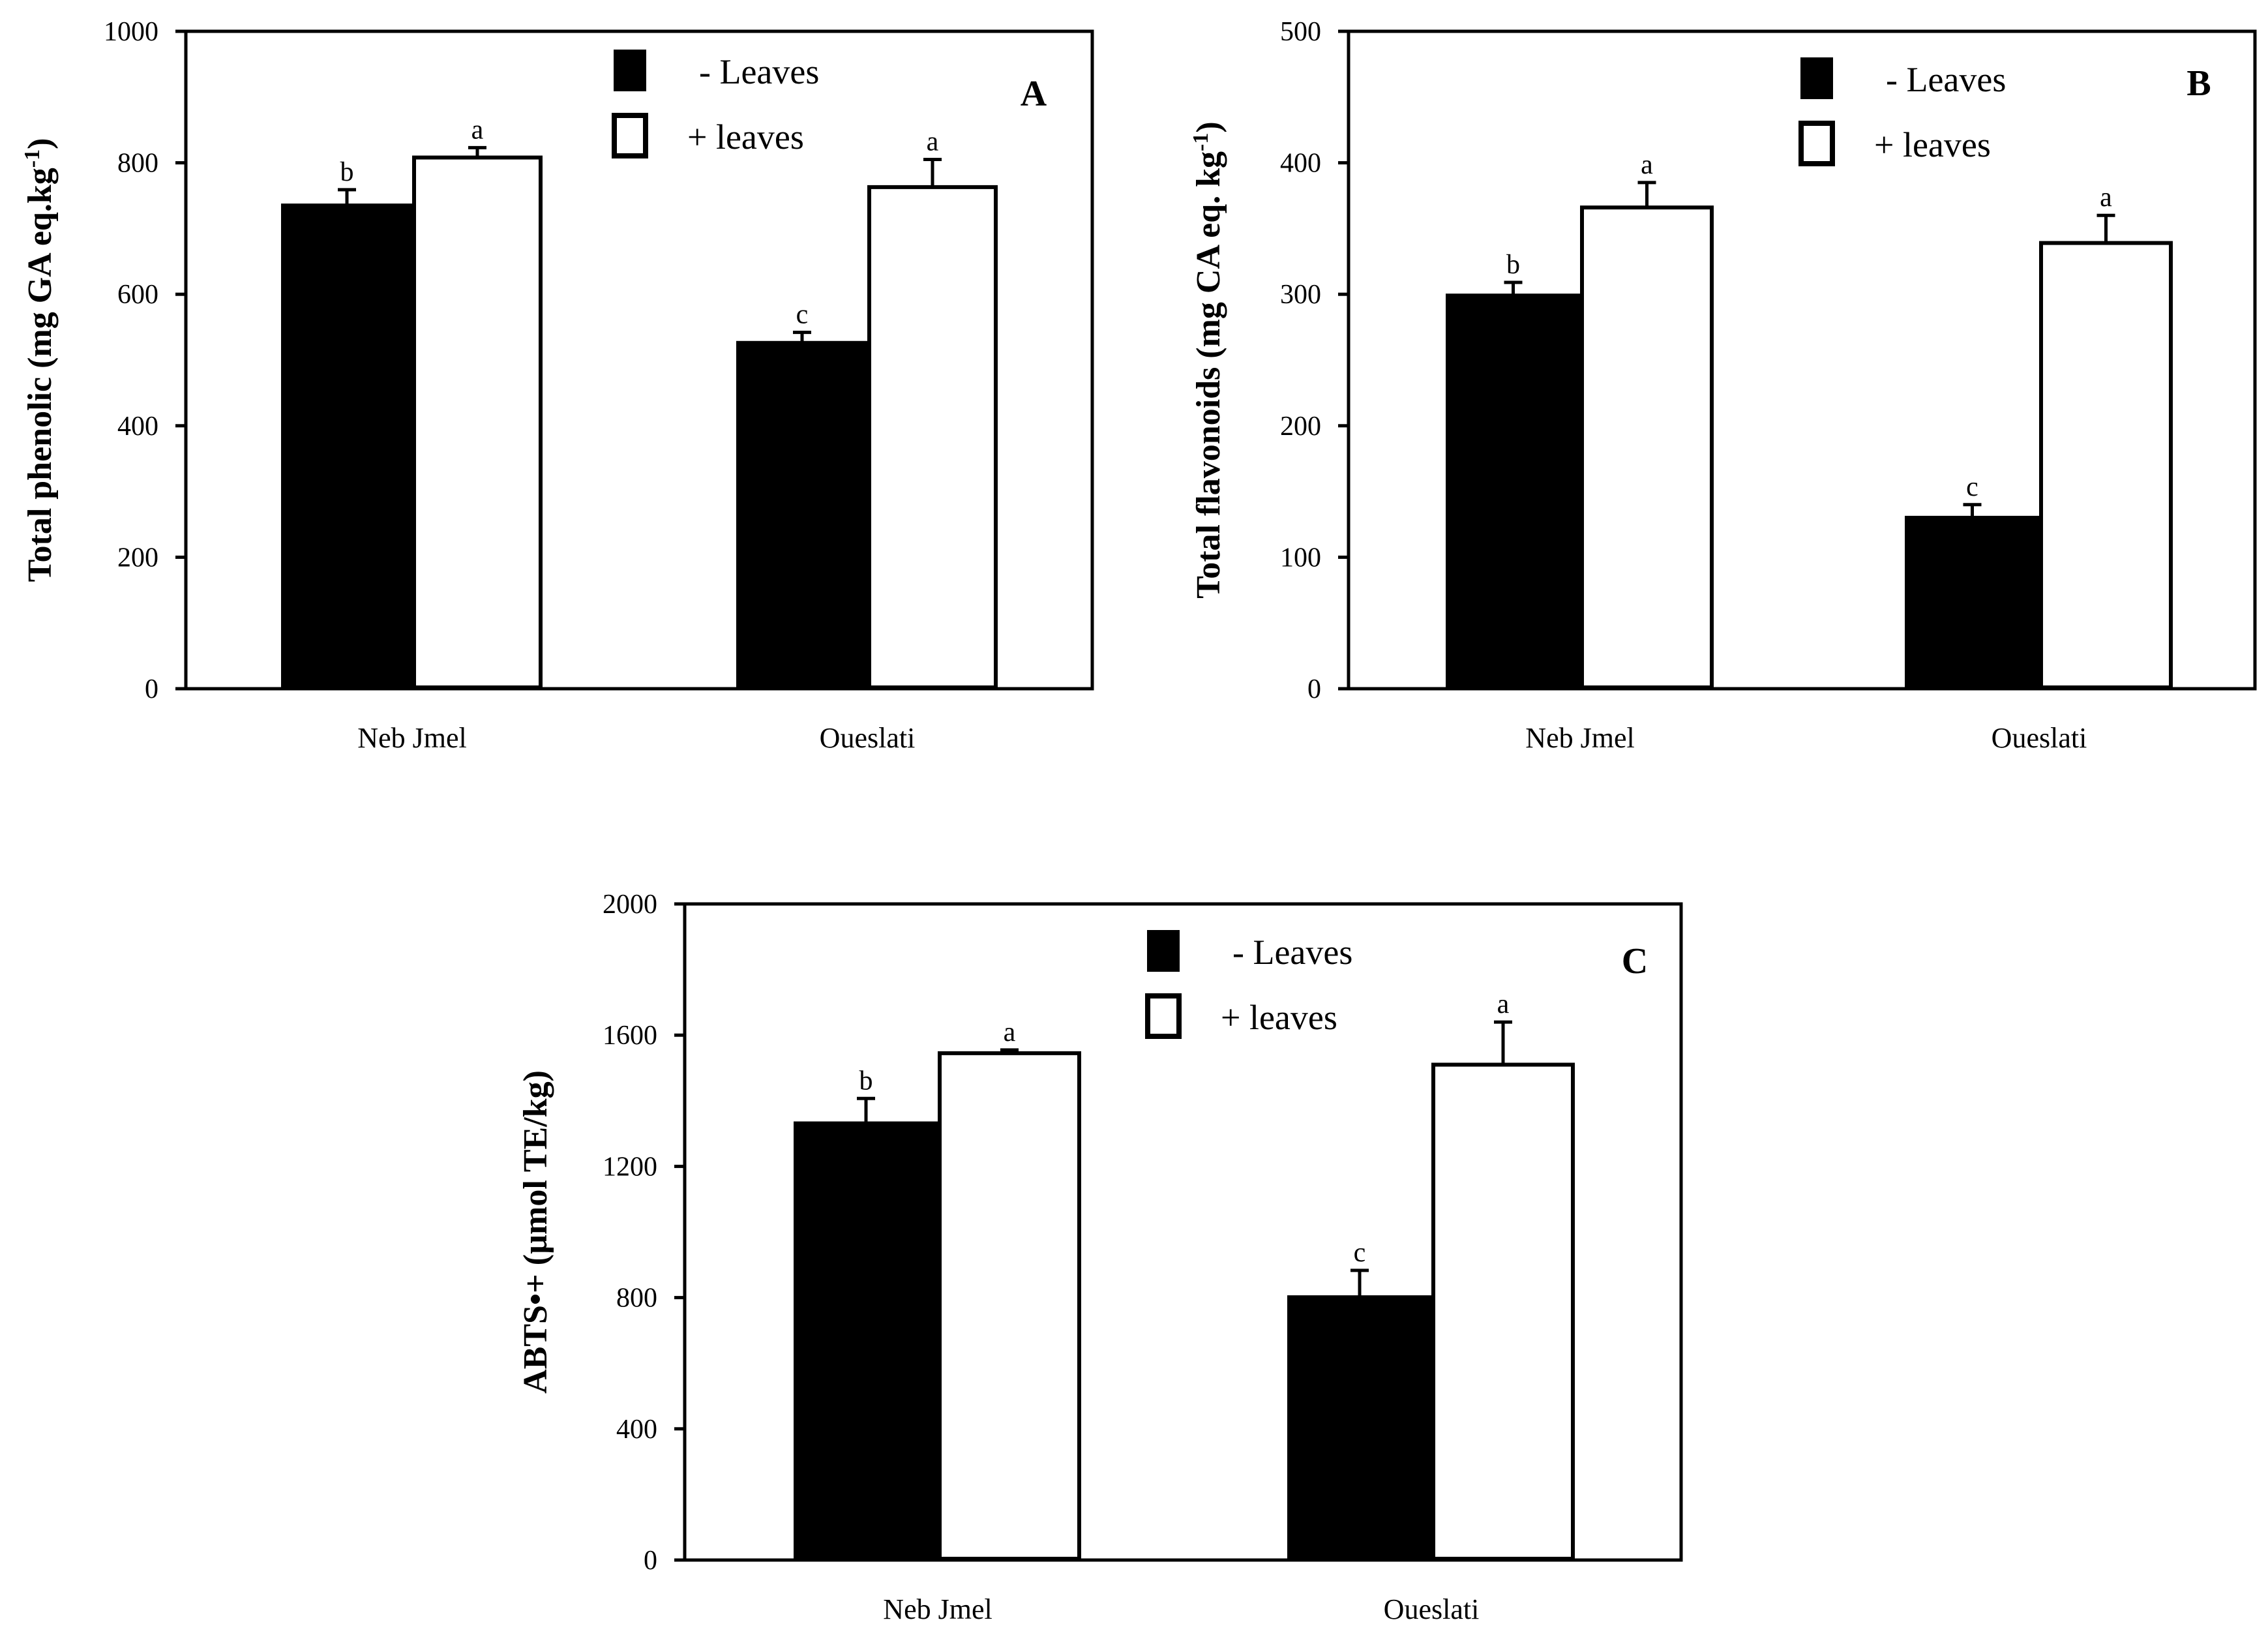  Describe the element at coordinates (137, 295) in the screenshot. I see `y-tick-label: 600` at that location.